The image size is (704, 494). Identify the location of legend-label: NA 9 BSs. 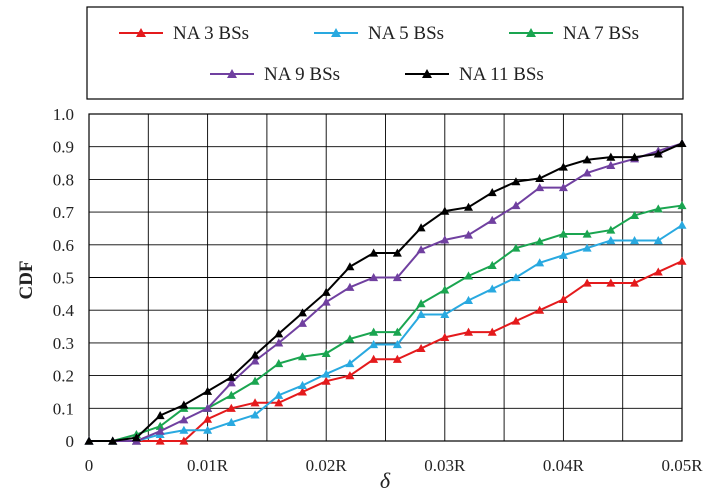
(302, 74).